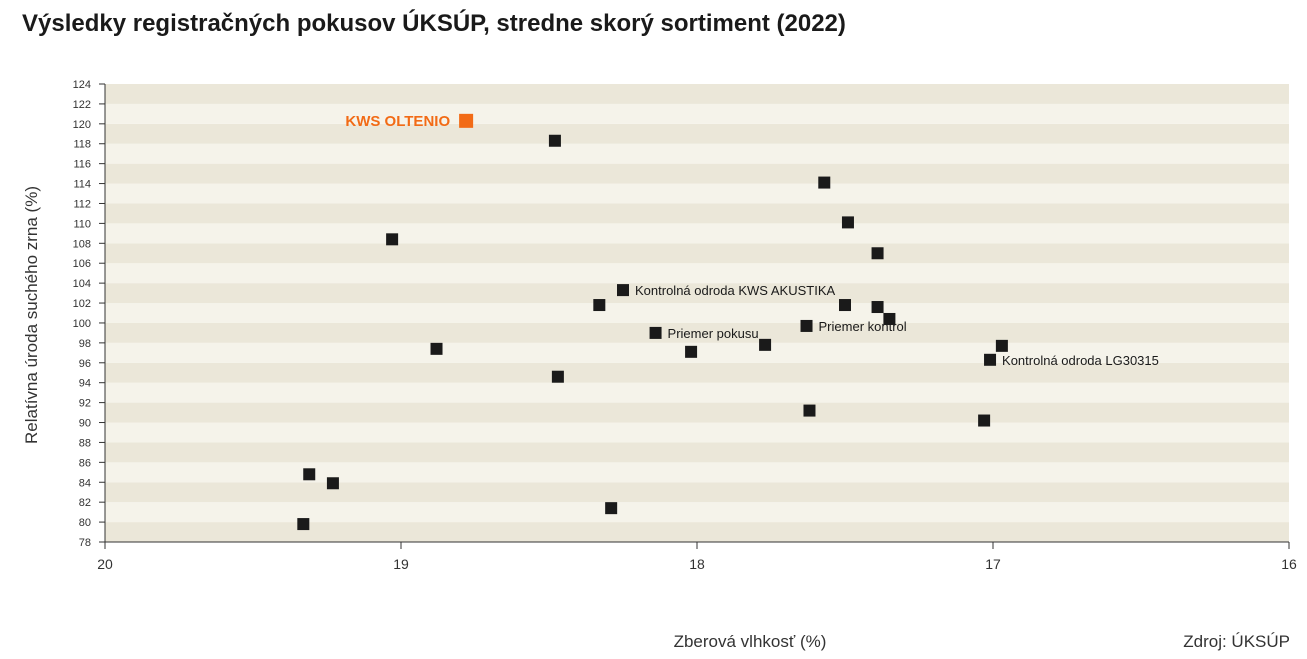 Image resolution: width=1307 pixels, height=659 pixels. I want to click on x-tick-label: 18, so click(697, 564).